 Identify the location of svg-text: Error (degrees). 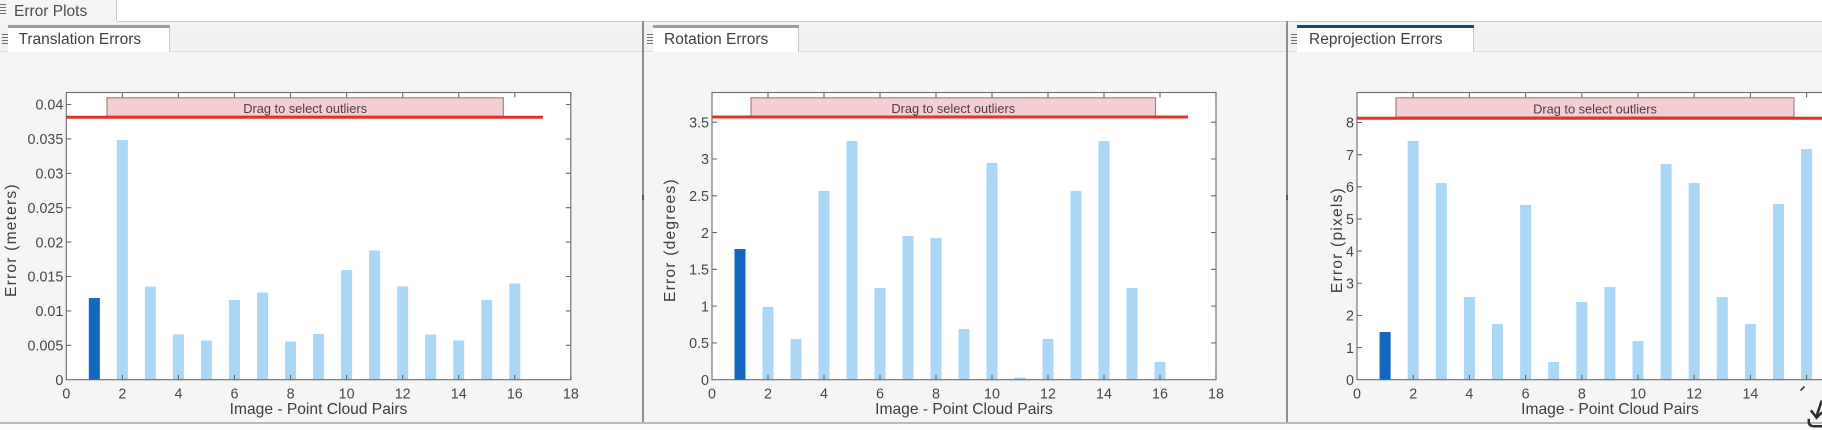
(670, 240).